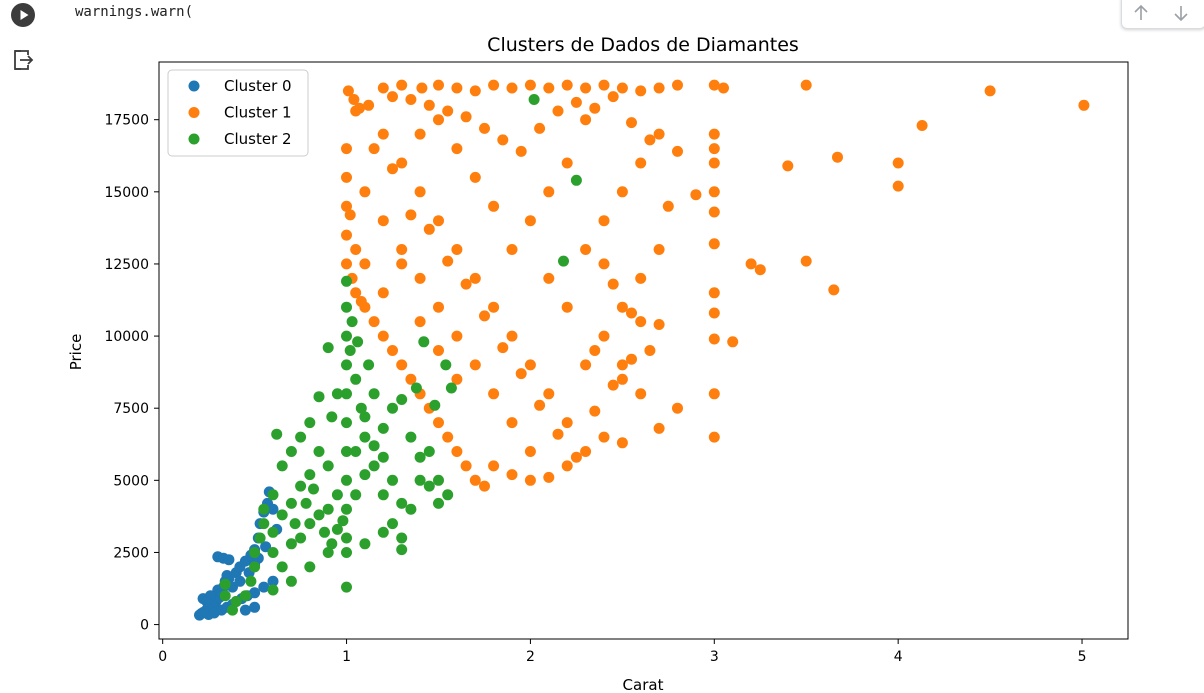 This screenshot has height=693, width=1204. What do you see at coordinates (530, 657) in the screenshot?
I see `x-tick-label: 2` at bounding box center [530, 657].